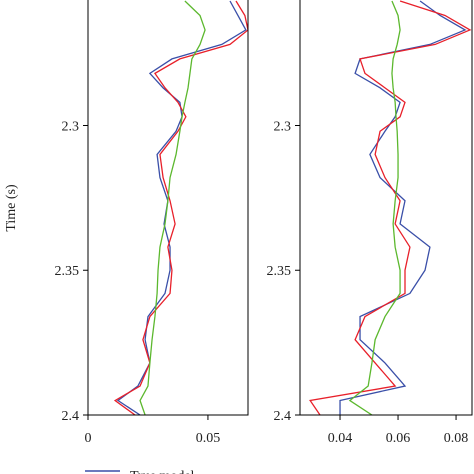  I want to click on x-tick-label: 0.06, so click(398, 438).